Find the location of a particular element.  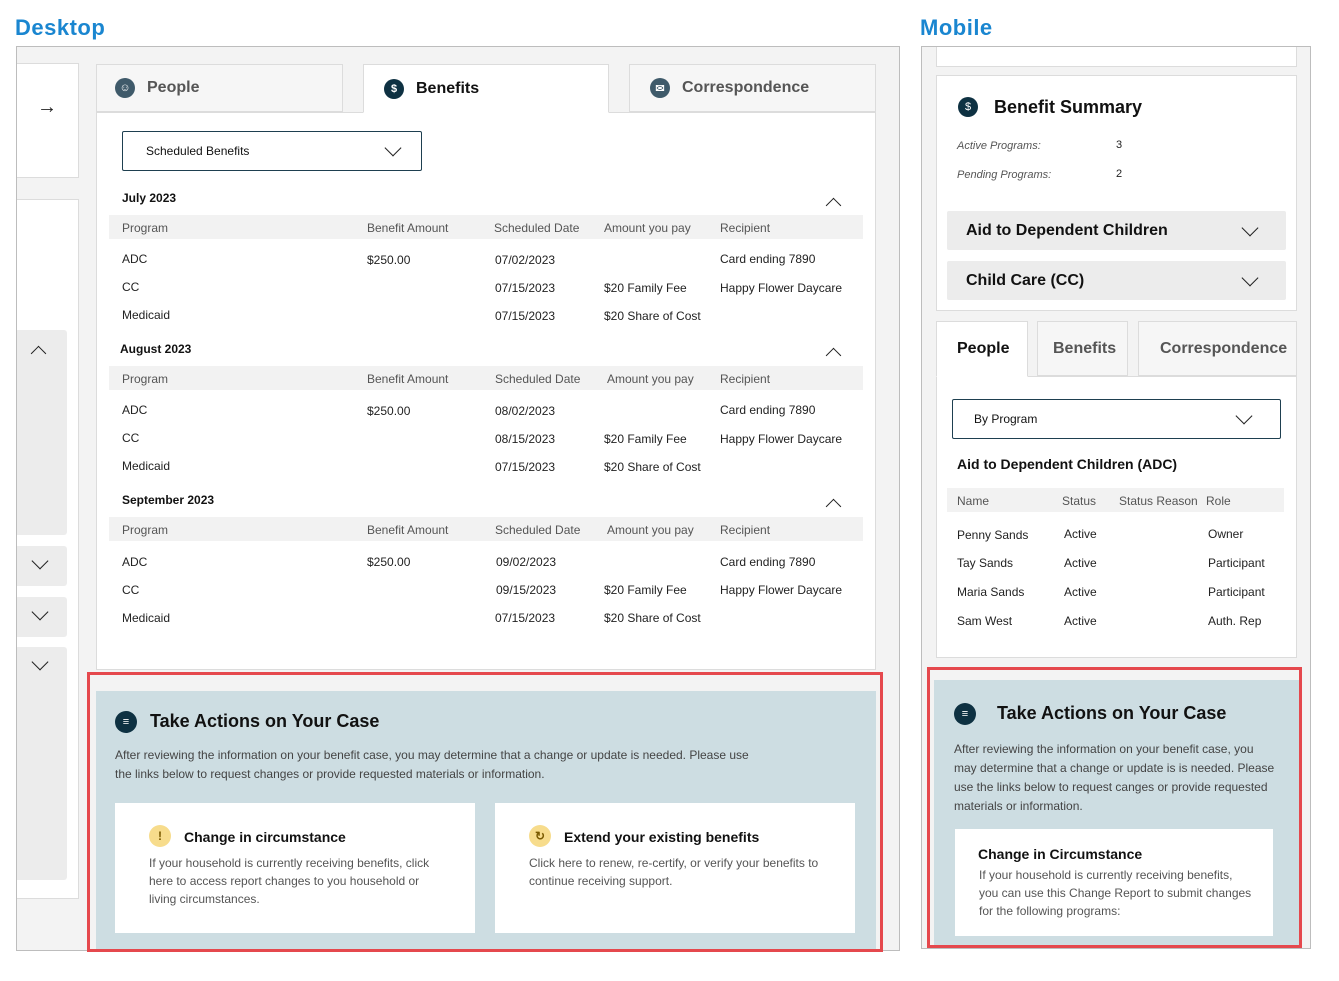

cell-name: Penny Sands is located at coordinates (993, 535).